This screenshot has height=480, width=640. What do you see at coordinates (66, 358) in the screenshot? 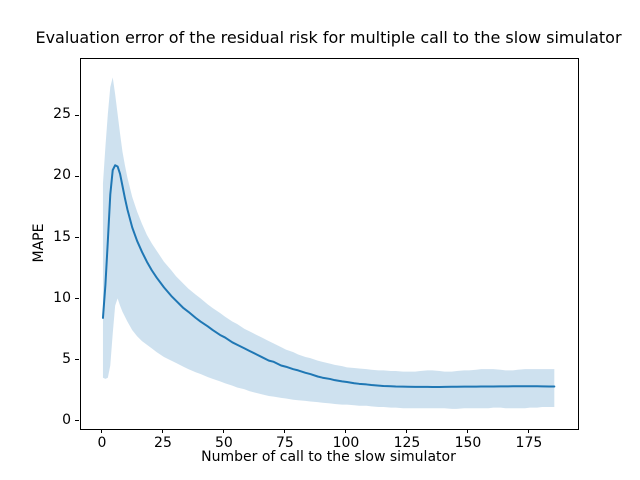
I see `y-tick-label: 5` at bounding box center [66, 358].